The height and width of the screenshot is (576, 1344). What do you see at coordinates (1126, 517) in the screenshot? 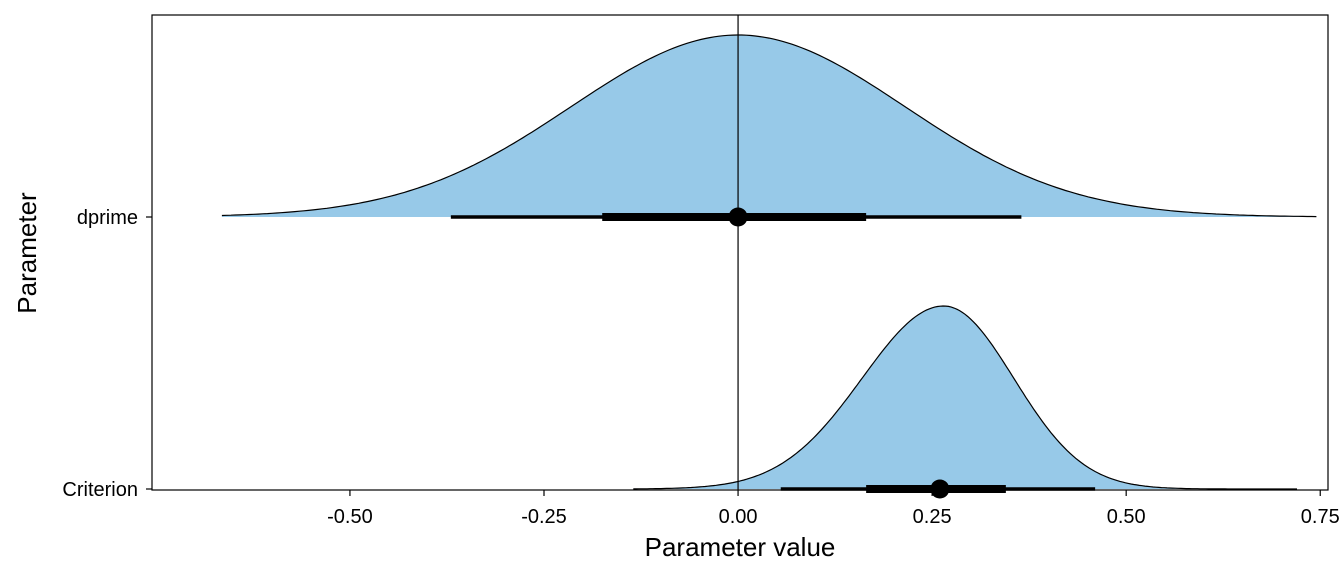
I see `x-tick-label: 0.50` at bounding box center [1126, 517].